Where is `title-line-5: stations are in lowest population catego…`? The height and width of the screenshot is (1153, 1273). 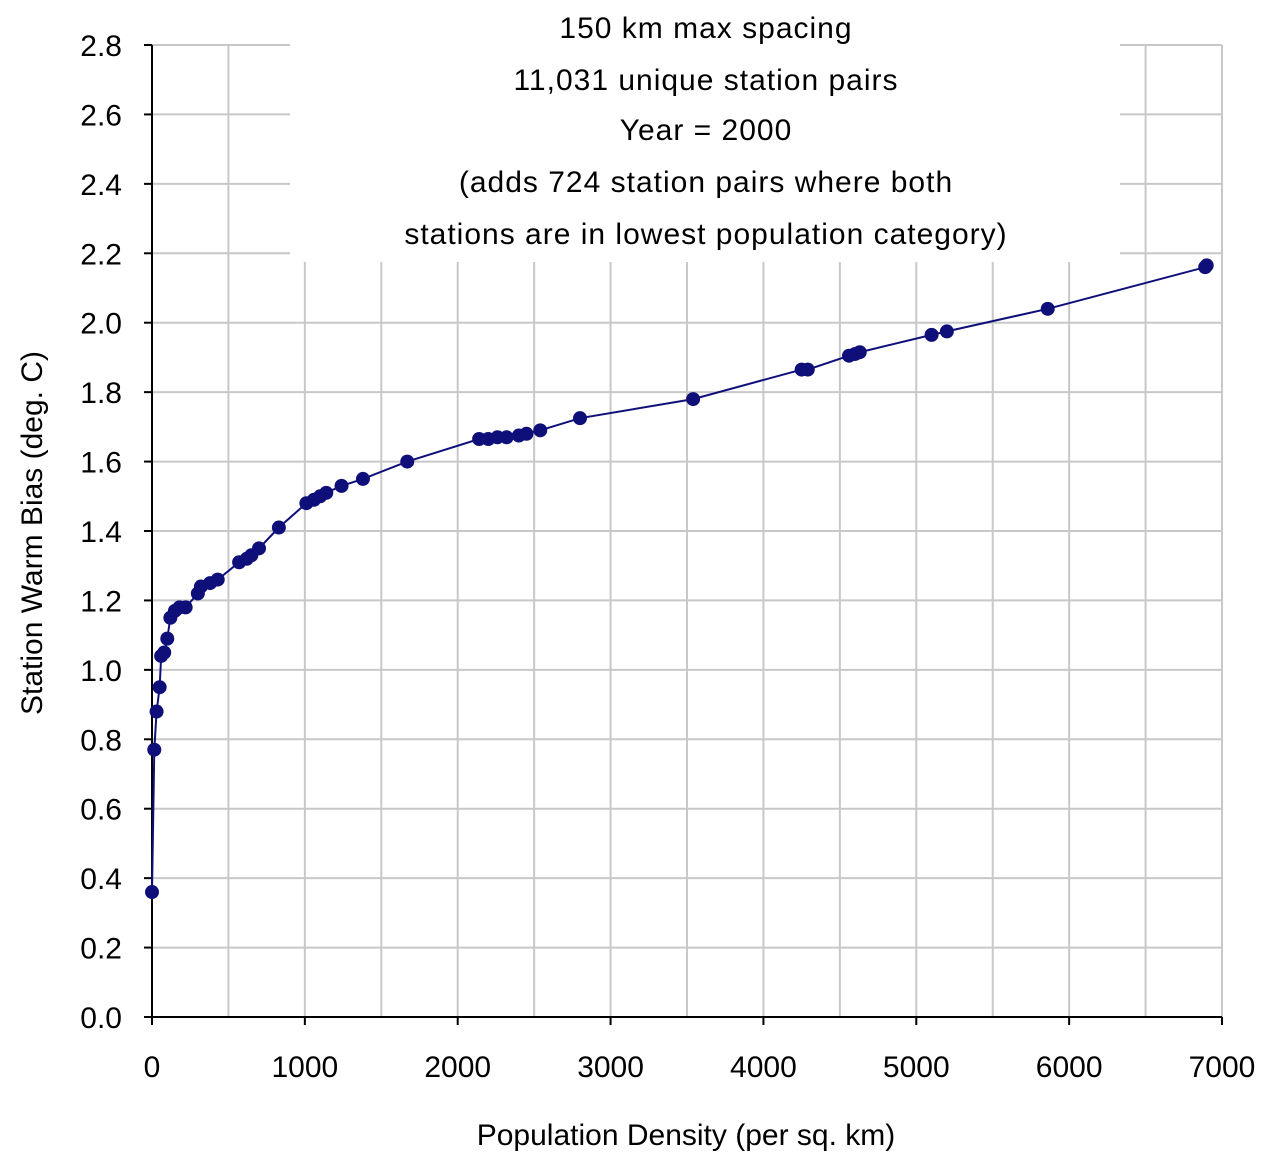 title-line-5: stations are in lowest population catego… is located at coordinates (705, 234).